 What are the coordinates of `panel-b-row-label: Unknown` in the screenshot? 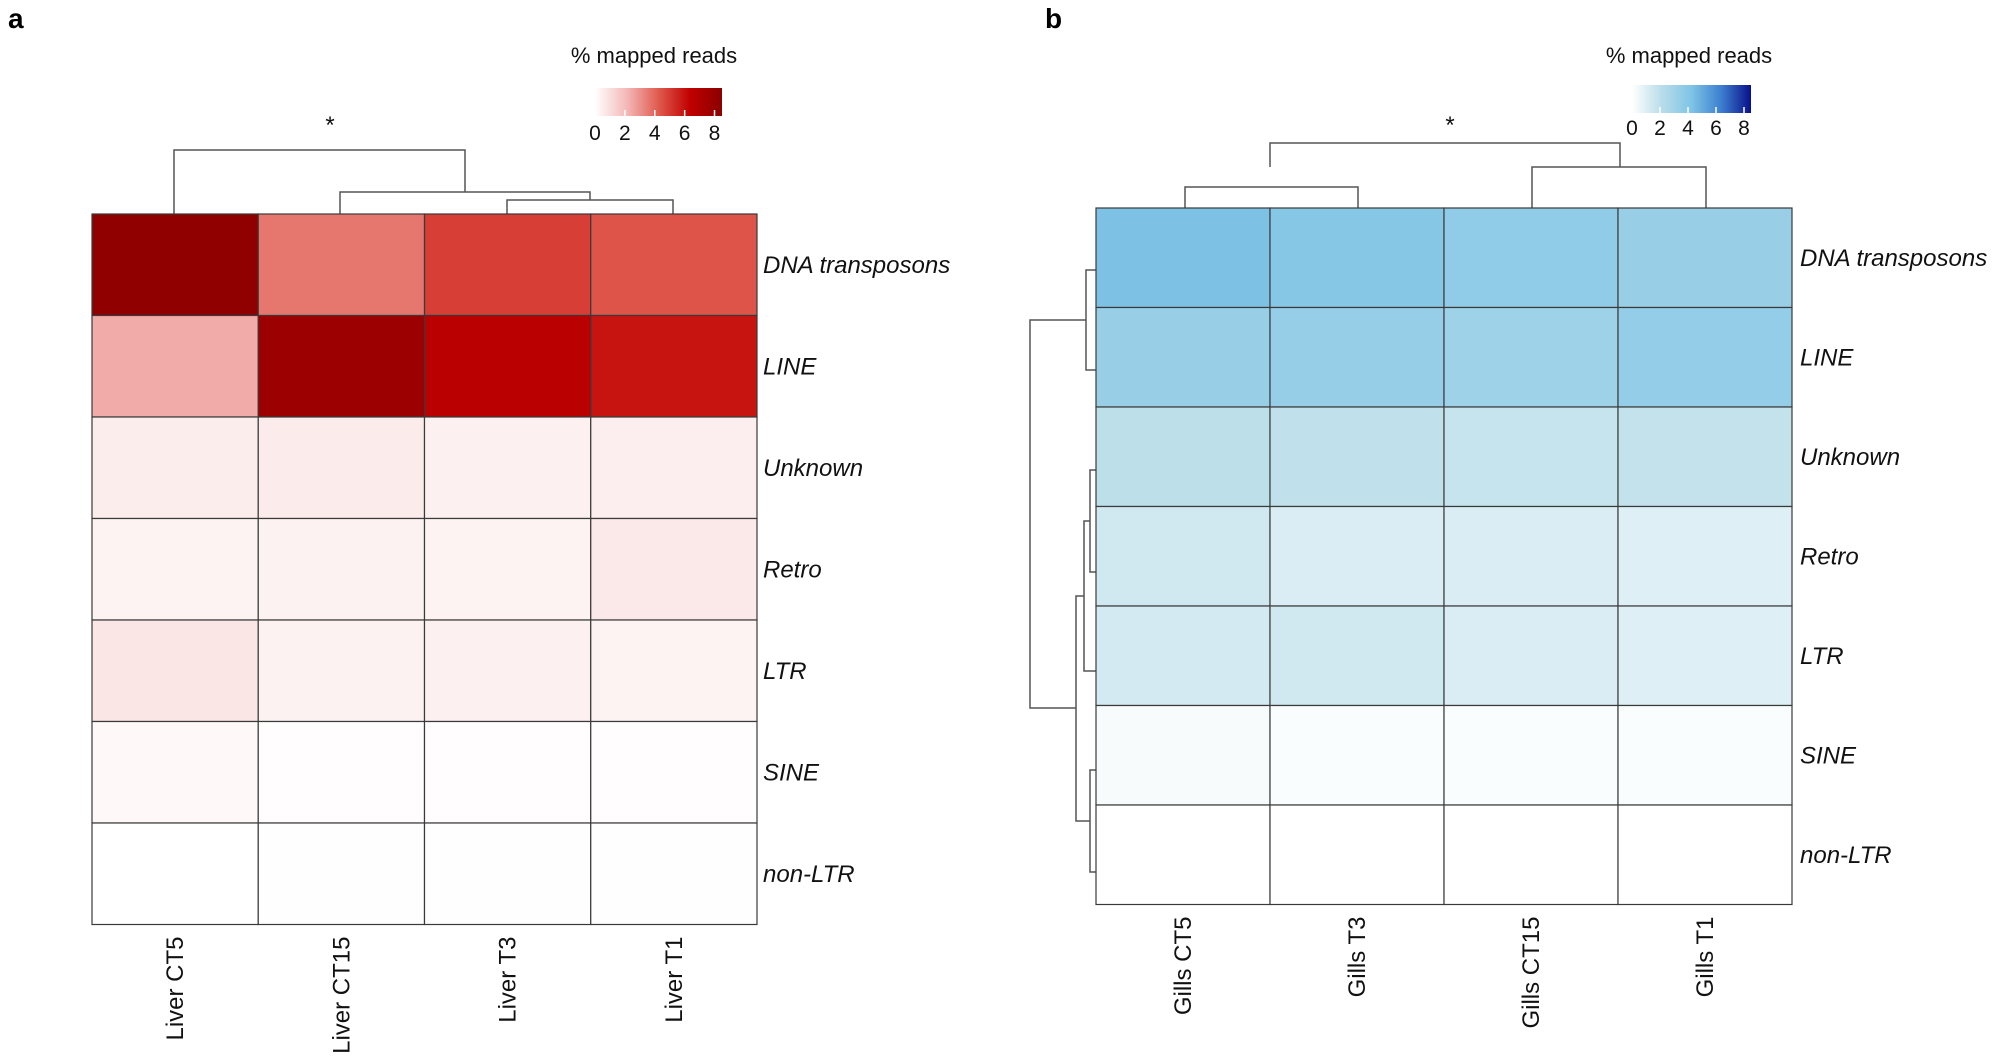 It's located at (1850, 457).